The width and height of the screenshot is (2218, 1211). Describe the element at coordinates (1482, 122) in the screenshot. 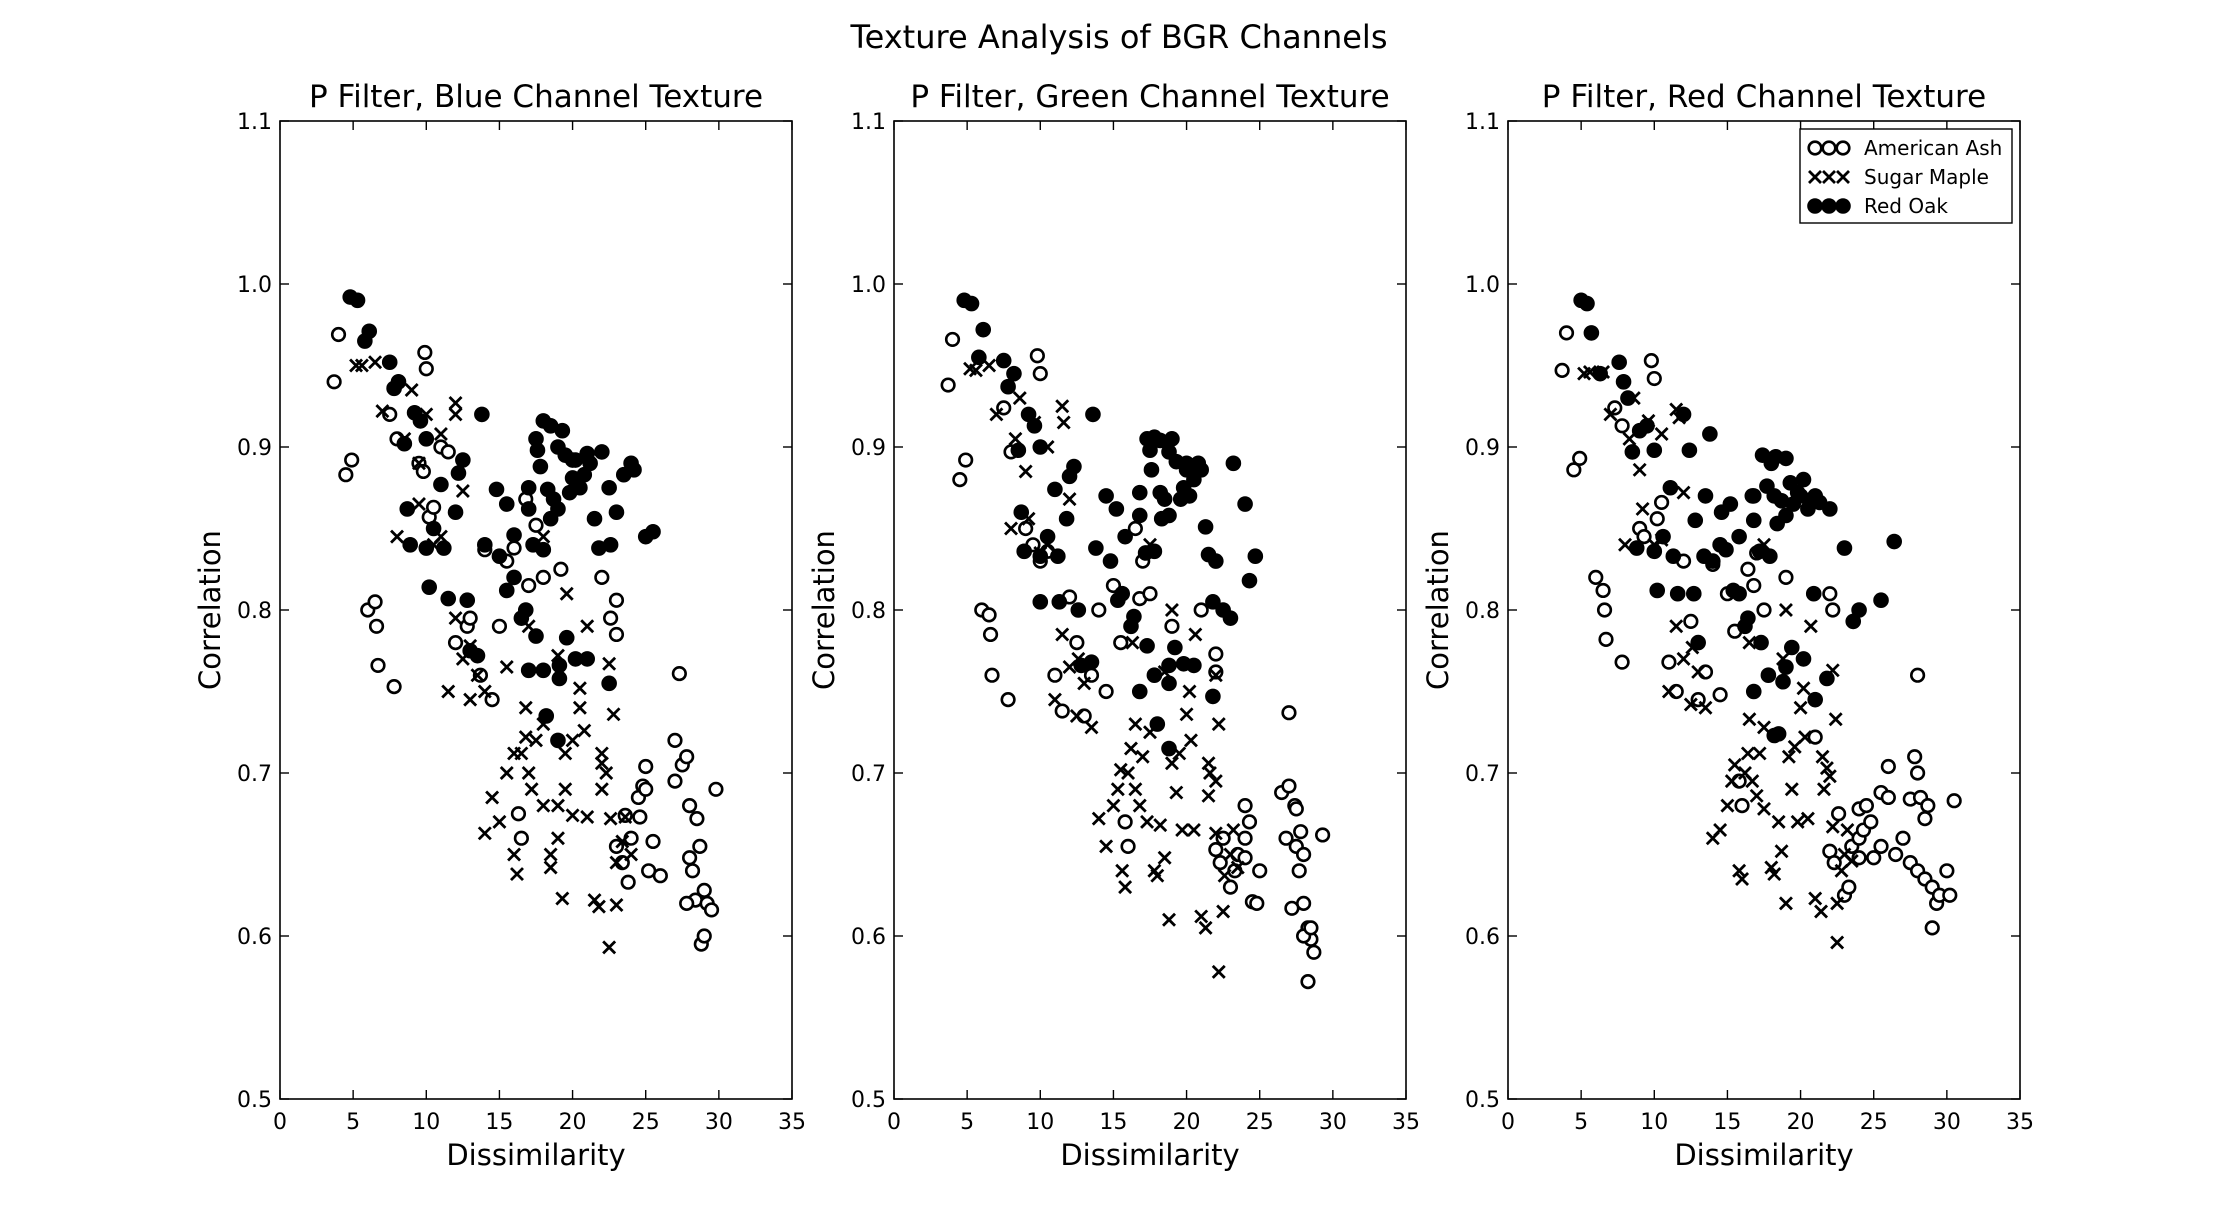

I see `y-tick-label: 1.1` at that location.